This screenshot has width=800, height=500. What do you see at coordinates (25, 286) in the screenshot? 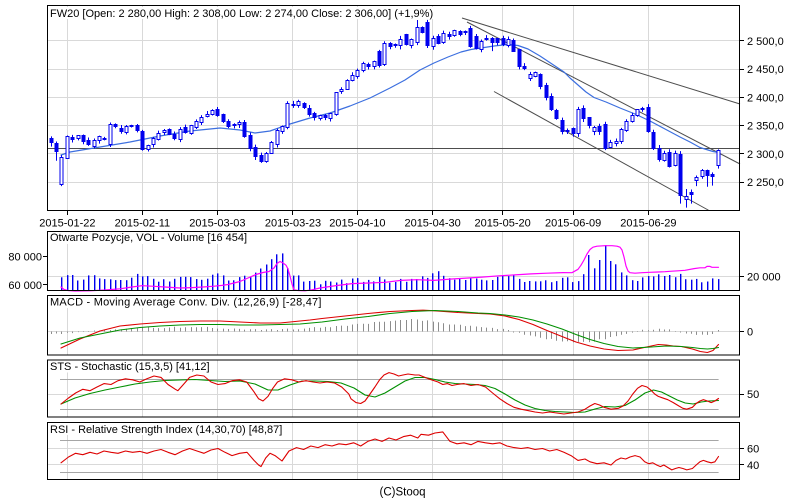
I see `svg-text: 60 000` at bounding box center [25, 286].